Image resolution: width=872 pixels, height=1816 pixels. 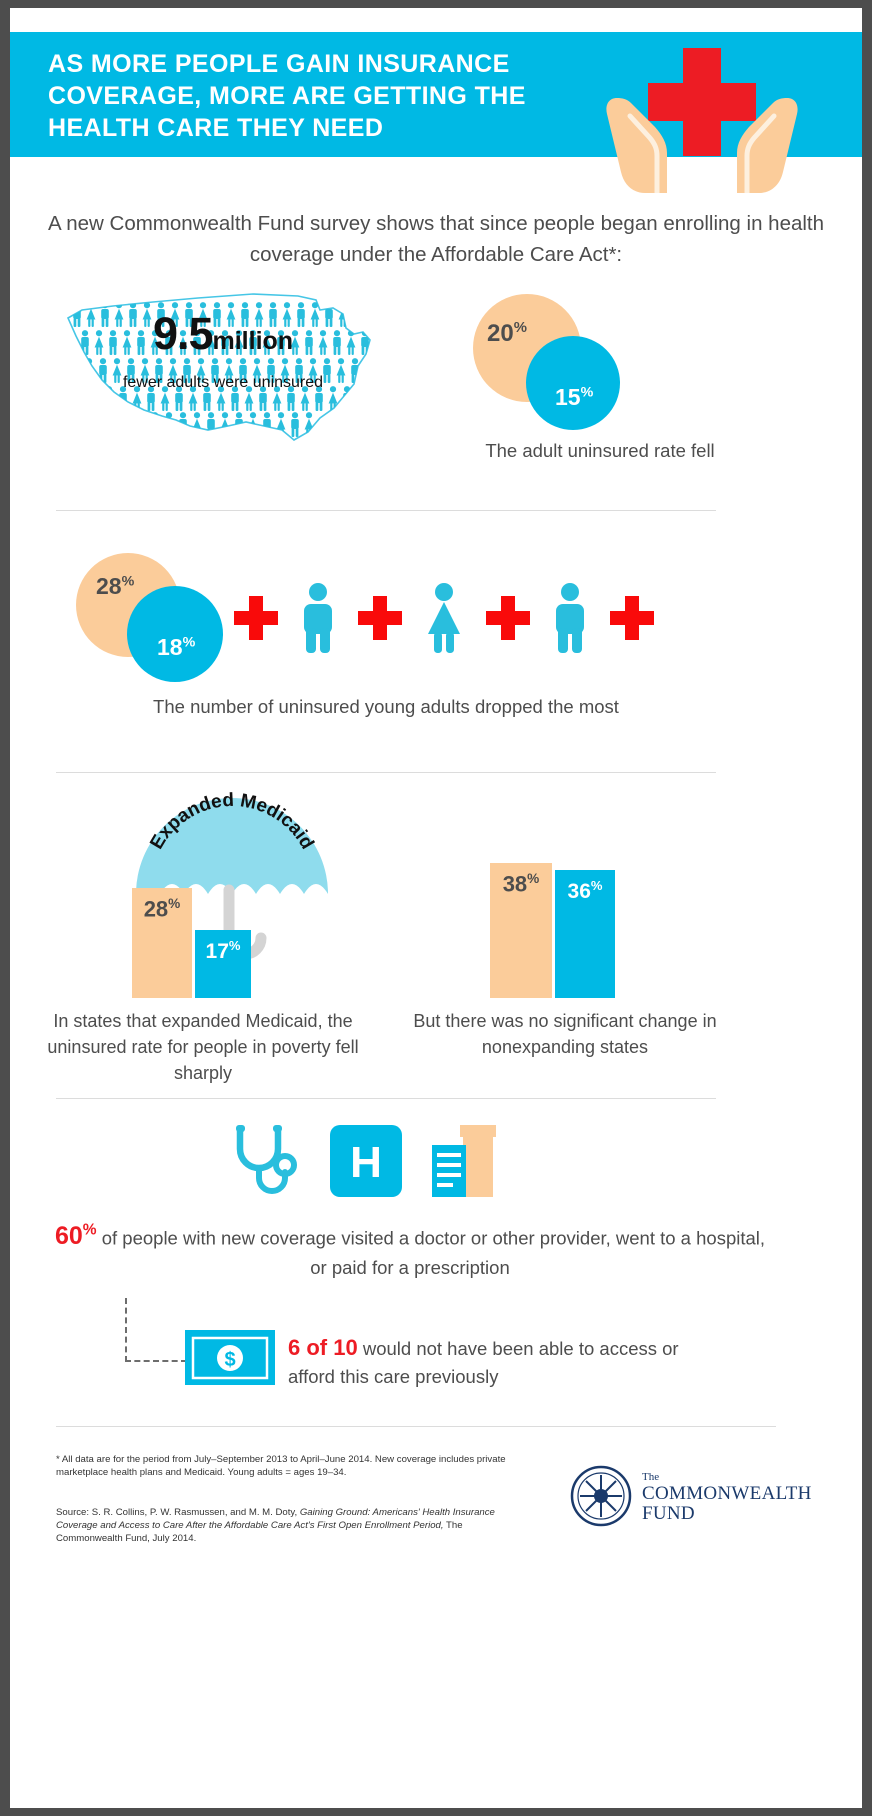 I want to click on medicaid-nonexpanding-bars: 38% 36%, so click(x=555, y=930).